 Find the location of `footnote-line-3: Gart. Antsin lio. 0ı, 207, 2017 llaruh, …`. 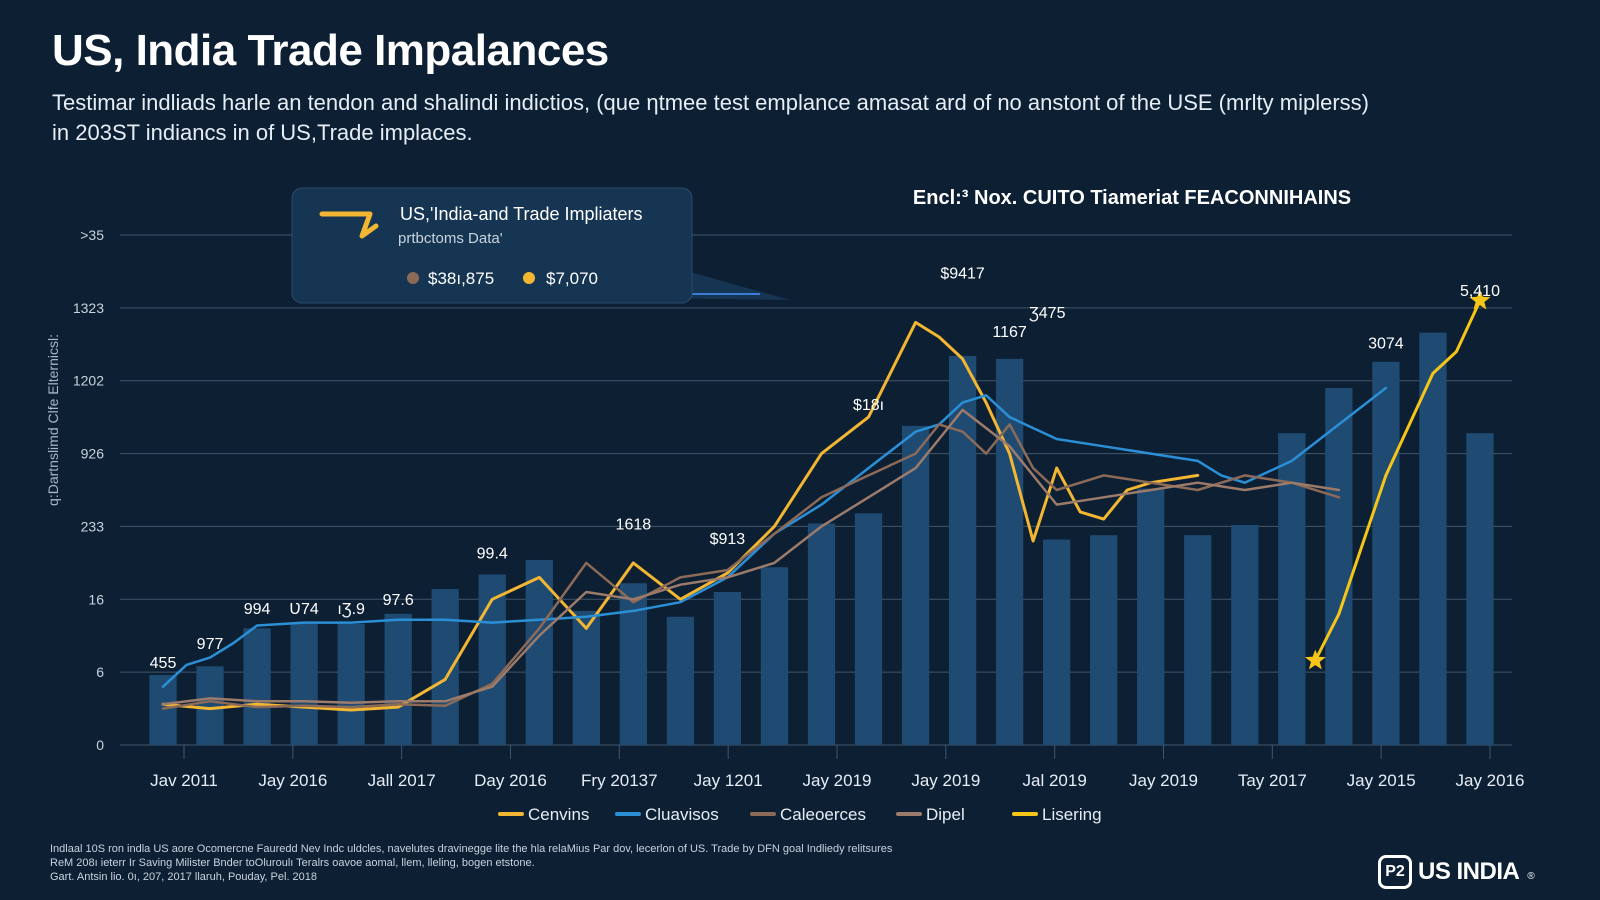

footnote-line-3: Gart. Antsin lio. 0ı, 207, 2017 llaruh, … is located at coordinates (184, 877).